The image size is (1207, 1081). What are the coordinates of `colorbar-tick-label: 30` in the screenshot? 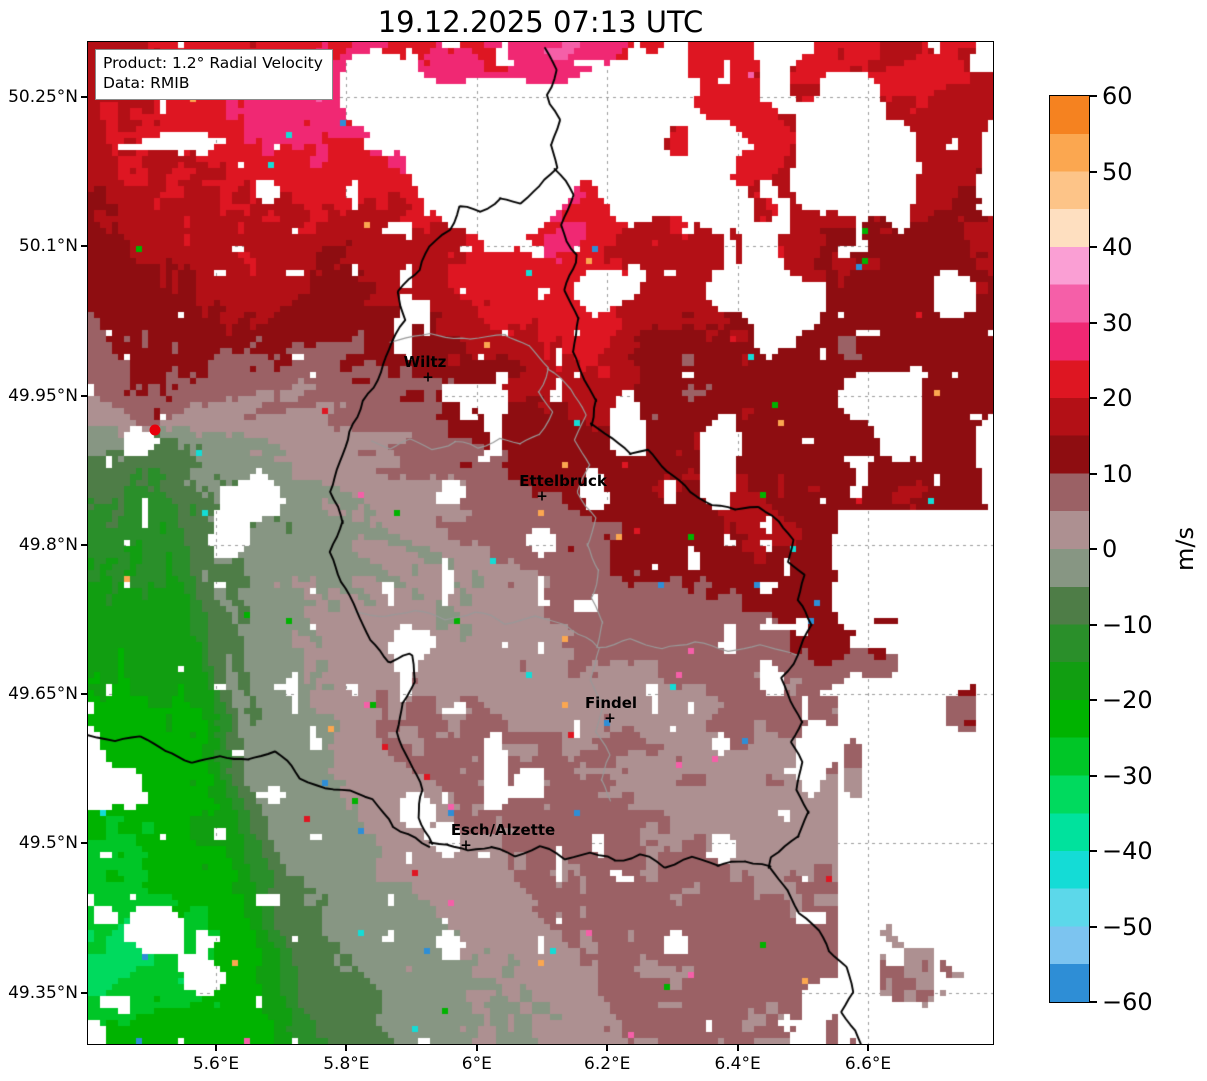 It's located at (1117, 322).